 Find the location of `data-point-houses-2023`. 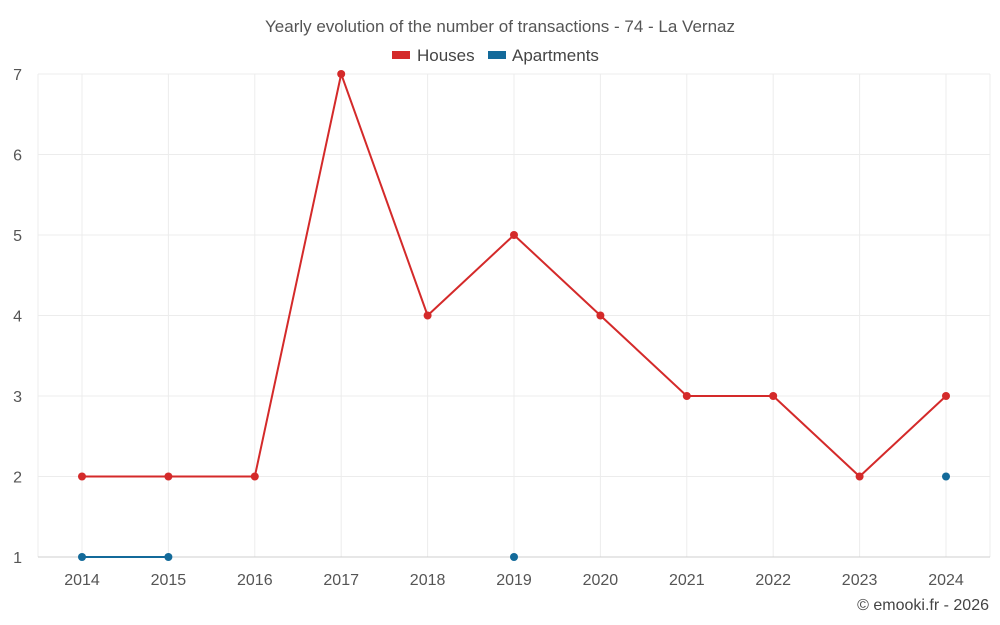

data-point-houses-2023 is located at coordinates (859, 476).